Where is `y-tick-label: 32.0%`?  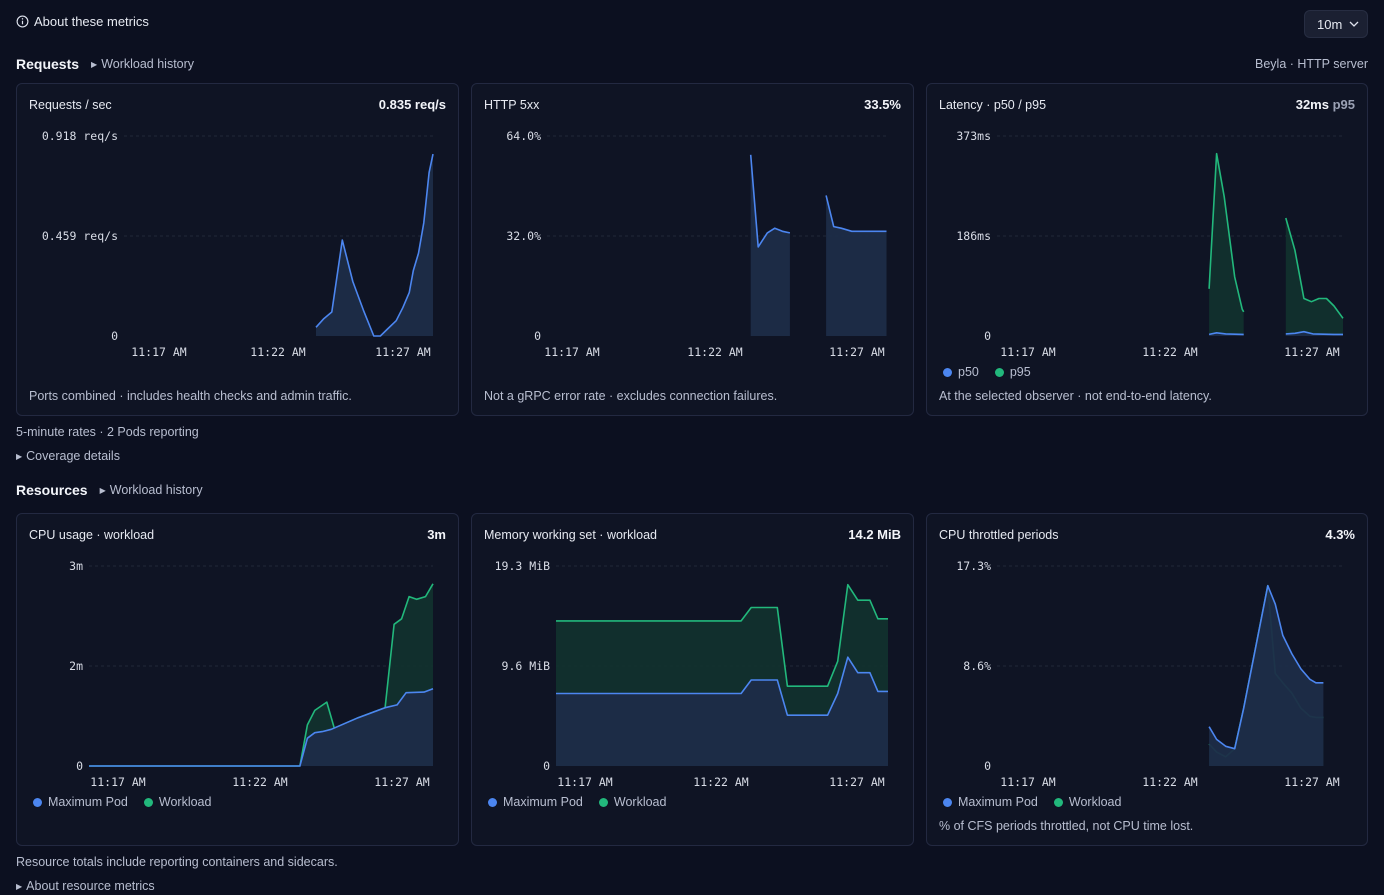
y-tick-label: 32.0% is located at coordinates (523, 236).